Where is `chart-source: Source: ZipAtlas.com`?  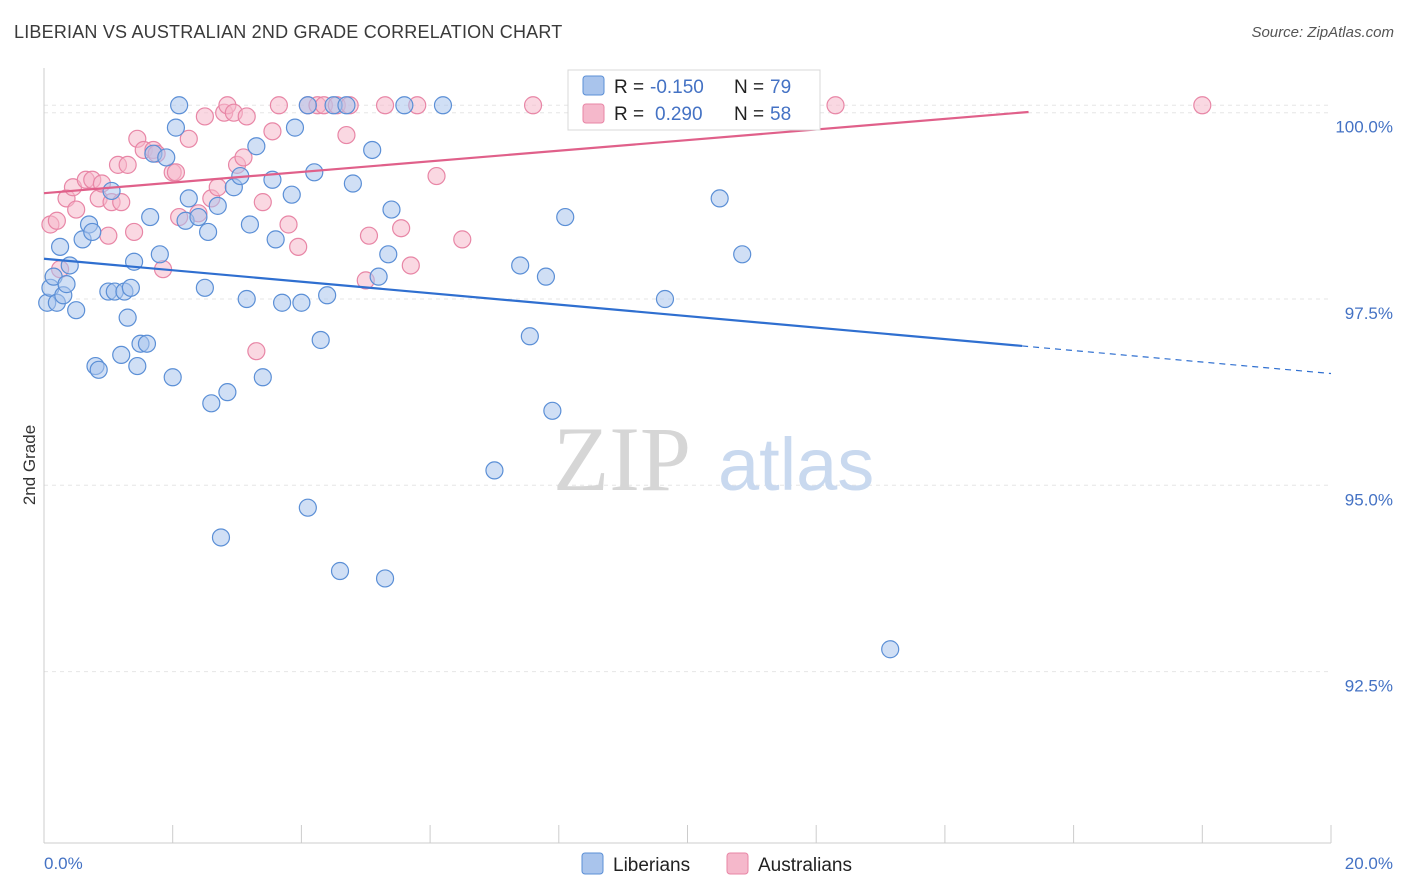 chart-source: Source: ZipAtlas.com is located at coordinates (1322, 32).